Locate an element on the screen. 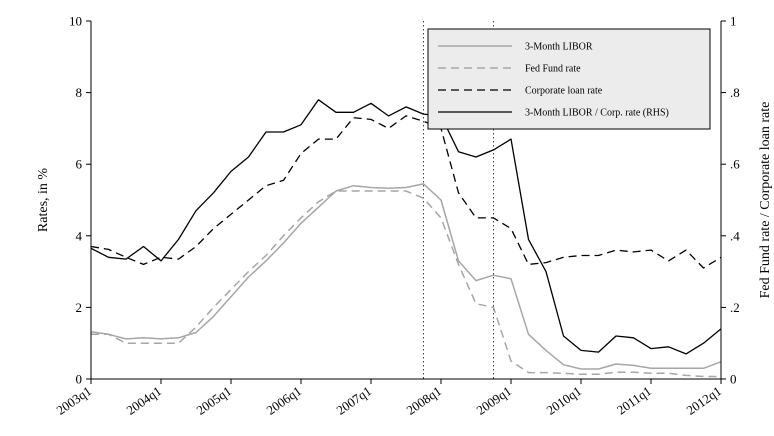 Image resolution: width=774 pixels, height=436 pixels. y2-tick-label: .2 is located at coordinates (735, 307).